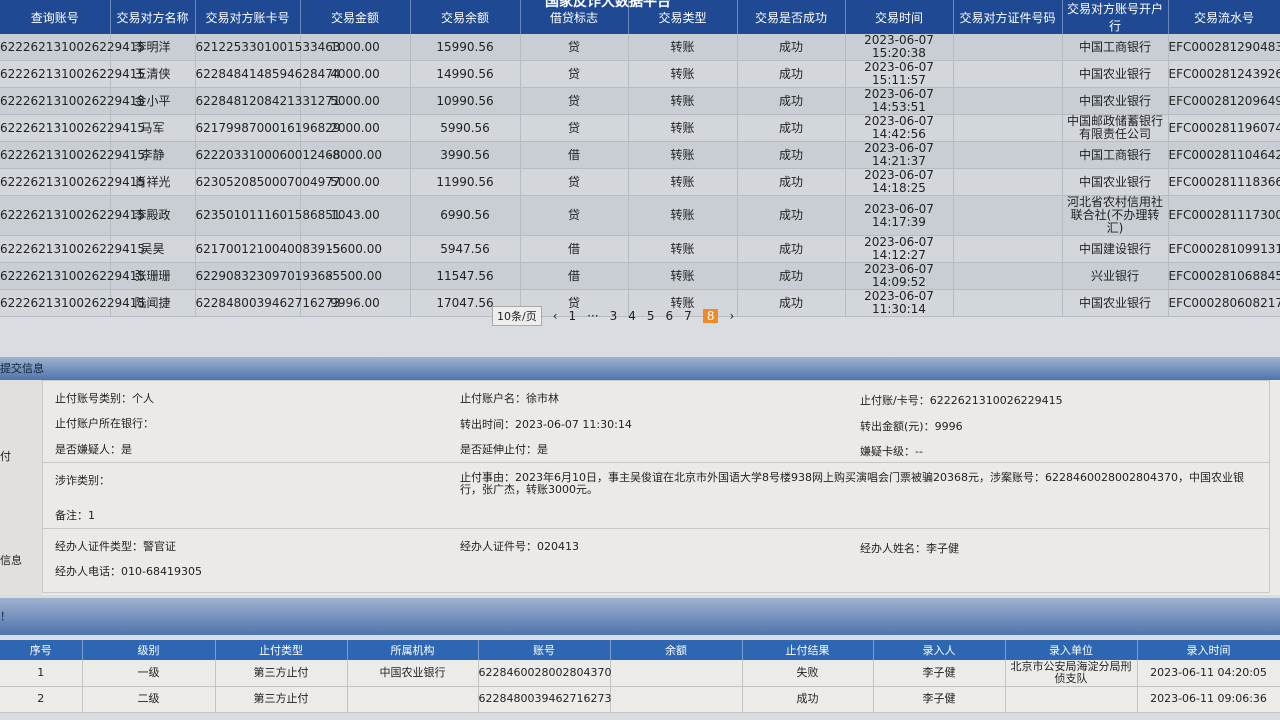 This screenshot has height=720, width=1280. I want to click on table-cell: 5990.56, so click(465, 128).